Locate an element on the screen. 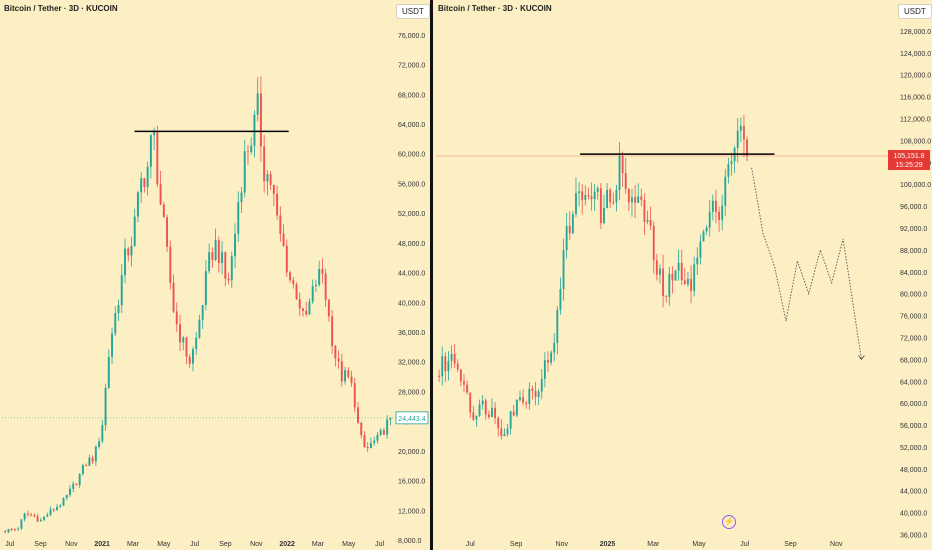 Image resolution: width=932 pixels, height=550 pixels. y-tick-label: 16,000.0 is located at coordinates (411, 482).